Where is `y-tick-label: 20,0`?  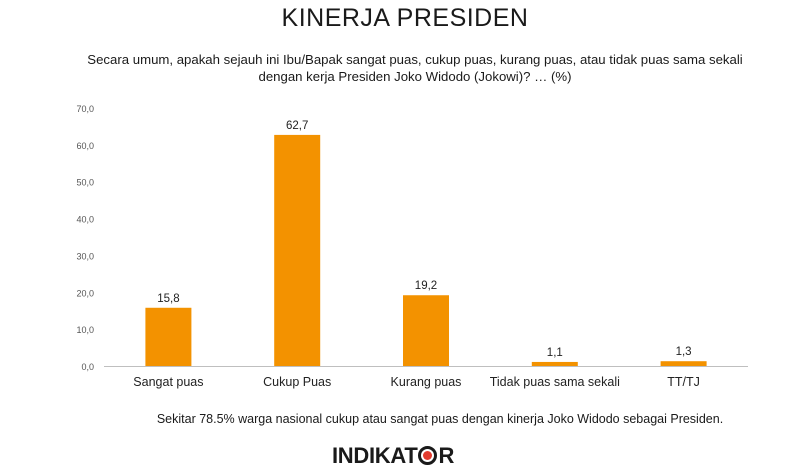 y-tick-label: 20,0 is located at coordinates (85, 293).